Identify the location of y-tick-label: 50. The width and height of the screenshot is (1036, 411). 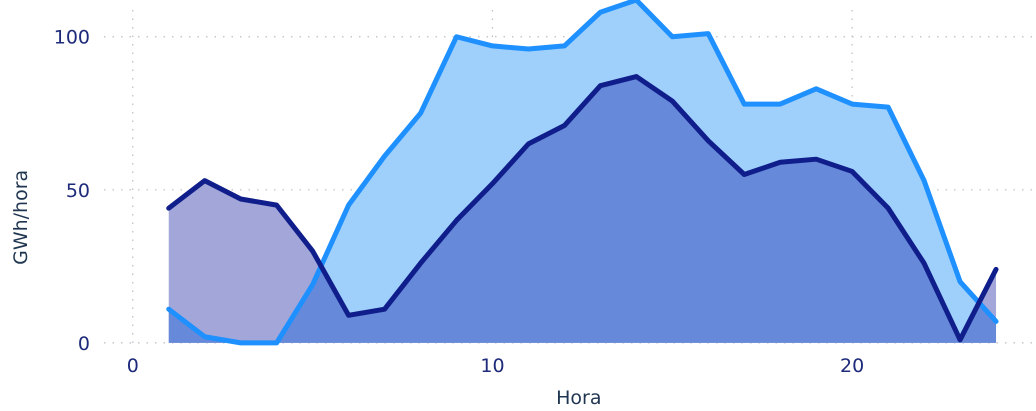
(78, 191).